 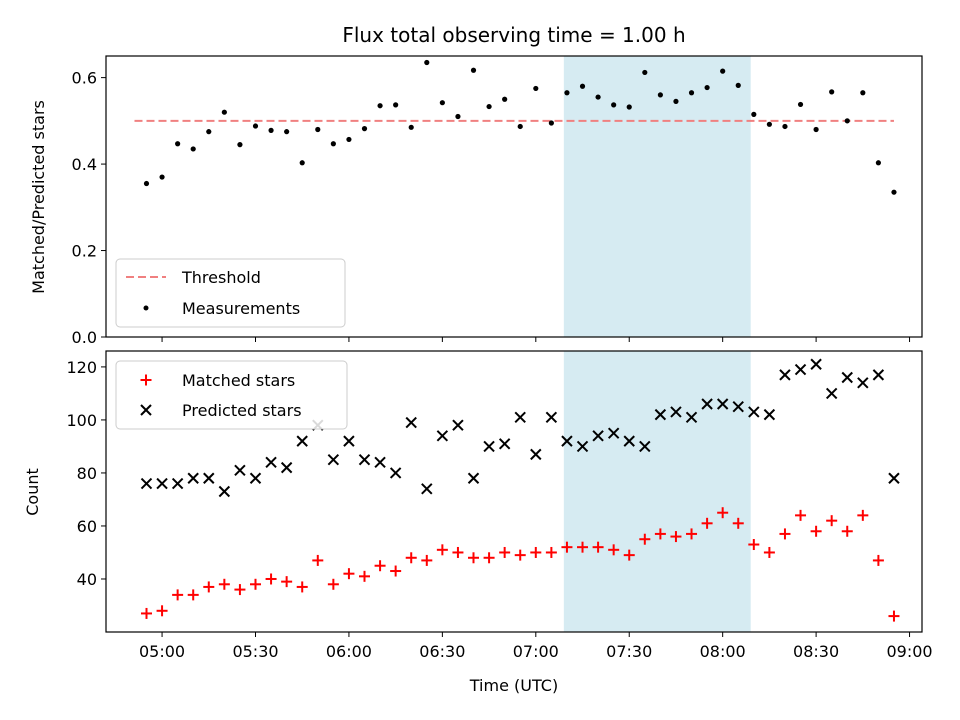 What do you see at coordinates (231, 395) in the screenshot?
I see `bottom-legend: Matched stars Predicted stars` at bounding box center [231, 395].